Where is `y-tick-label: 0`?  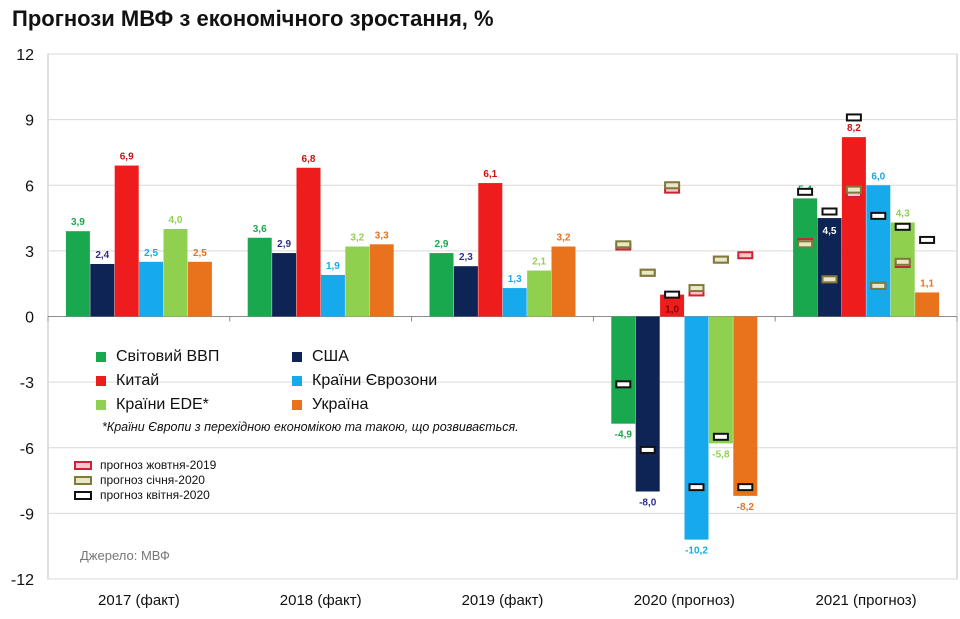
y-tick-label: 0 is located at coordinates (29, 318).